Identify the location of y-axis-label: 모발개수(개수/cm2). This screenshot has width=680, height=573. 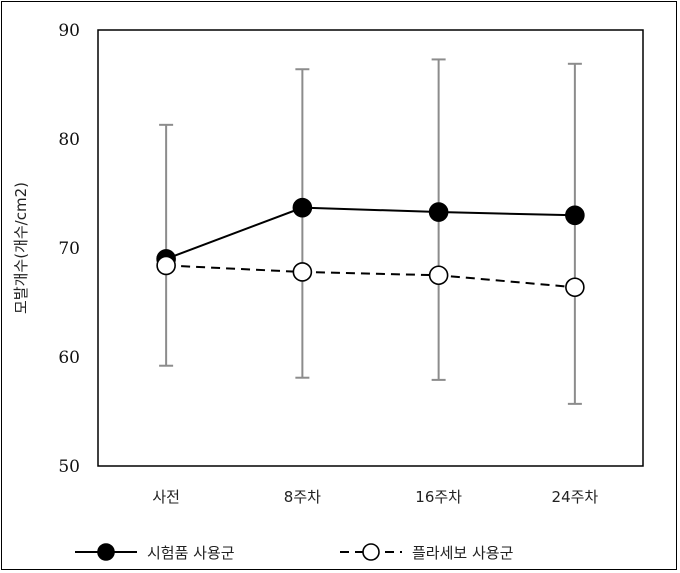
(21, 248).